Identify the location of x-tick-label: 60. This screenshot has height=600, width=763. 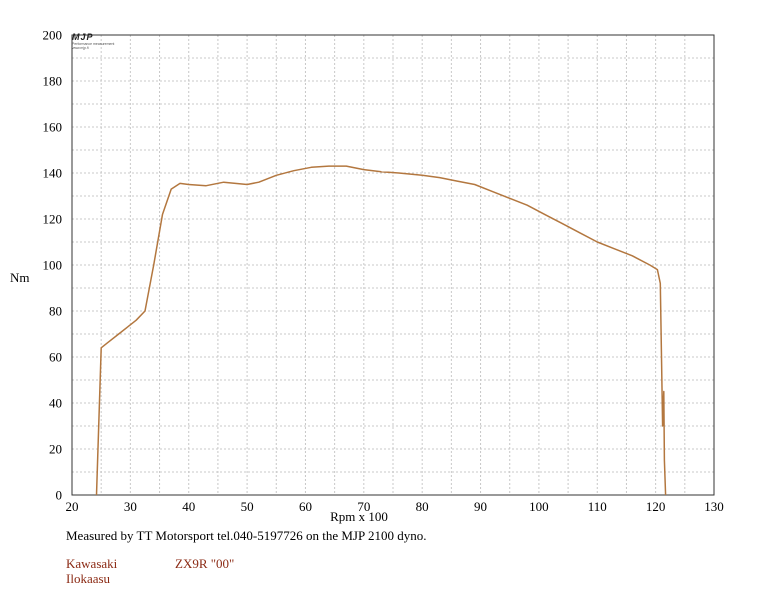
(305, 506).